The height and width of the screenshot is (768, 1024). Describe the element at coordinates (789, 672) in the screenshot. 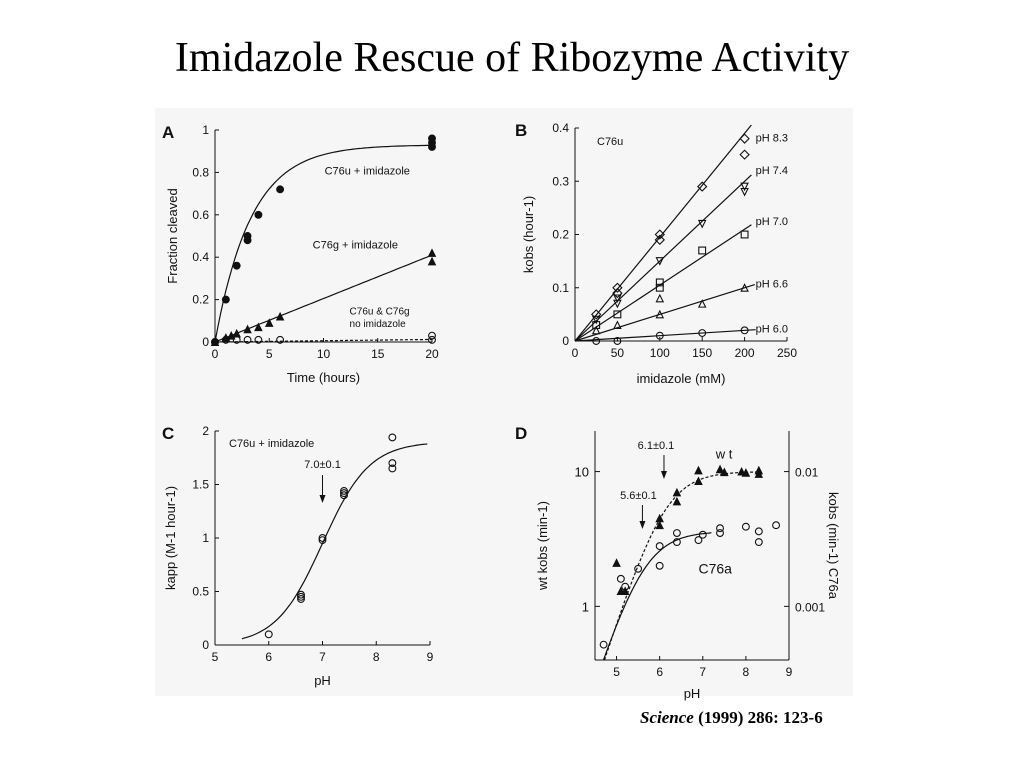

I see `panel-d-x-tick-label: 9` at that location.